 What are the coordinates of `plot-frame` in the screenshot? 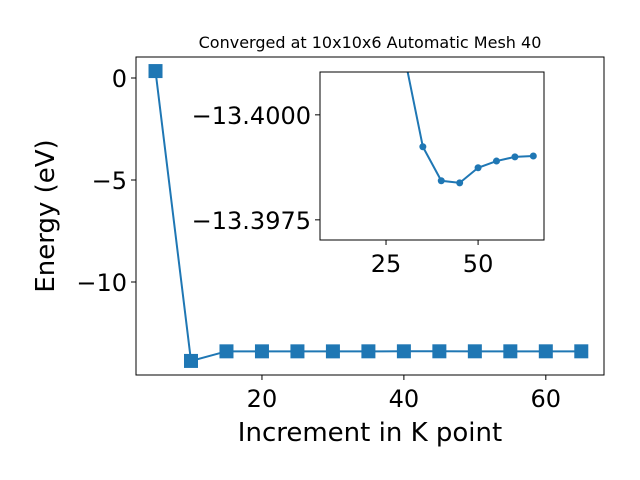 It's located at (432, 156).